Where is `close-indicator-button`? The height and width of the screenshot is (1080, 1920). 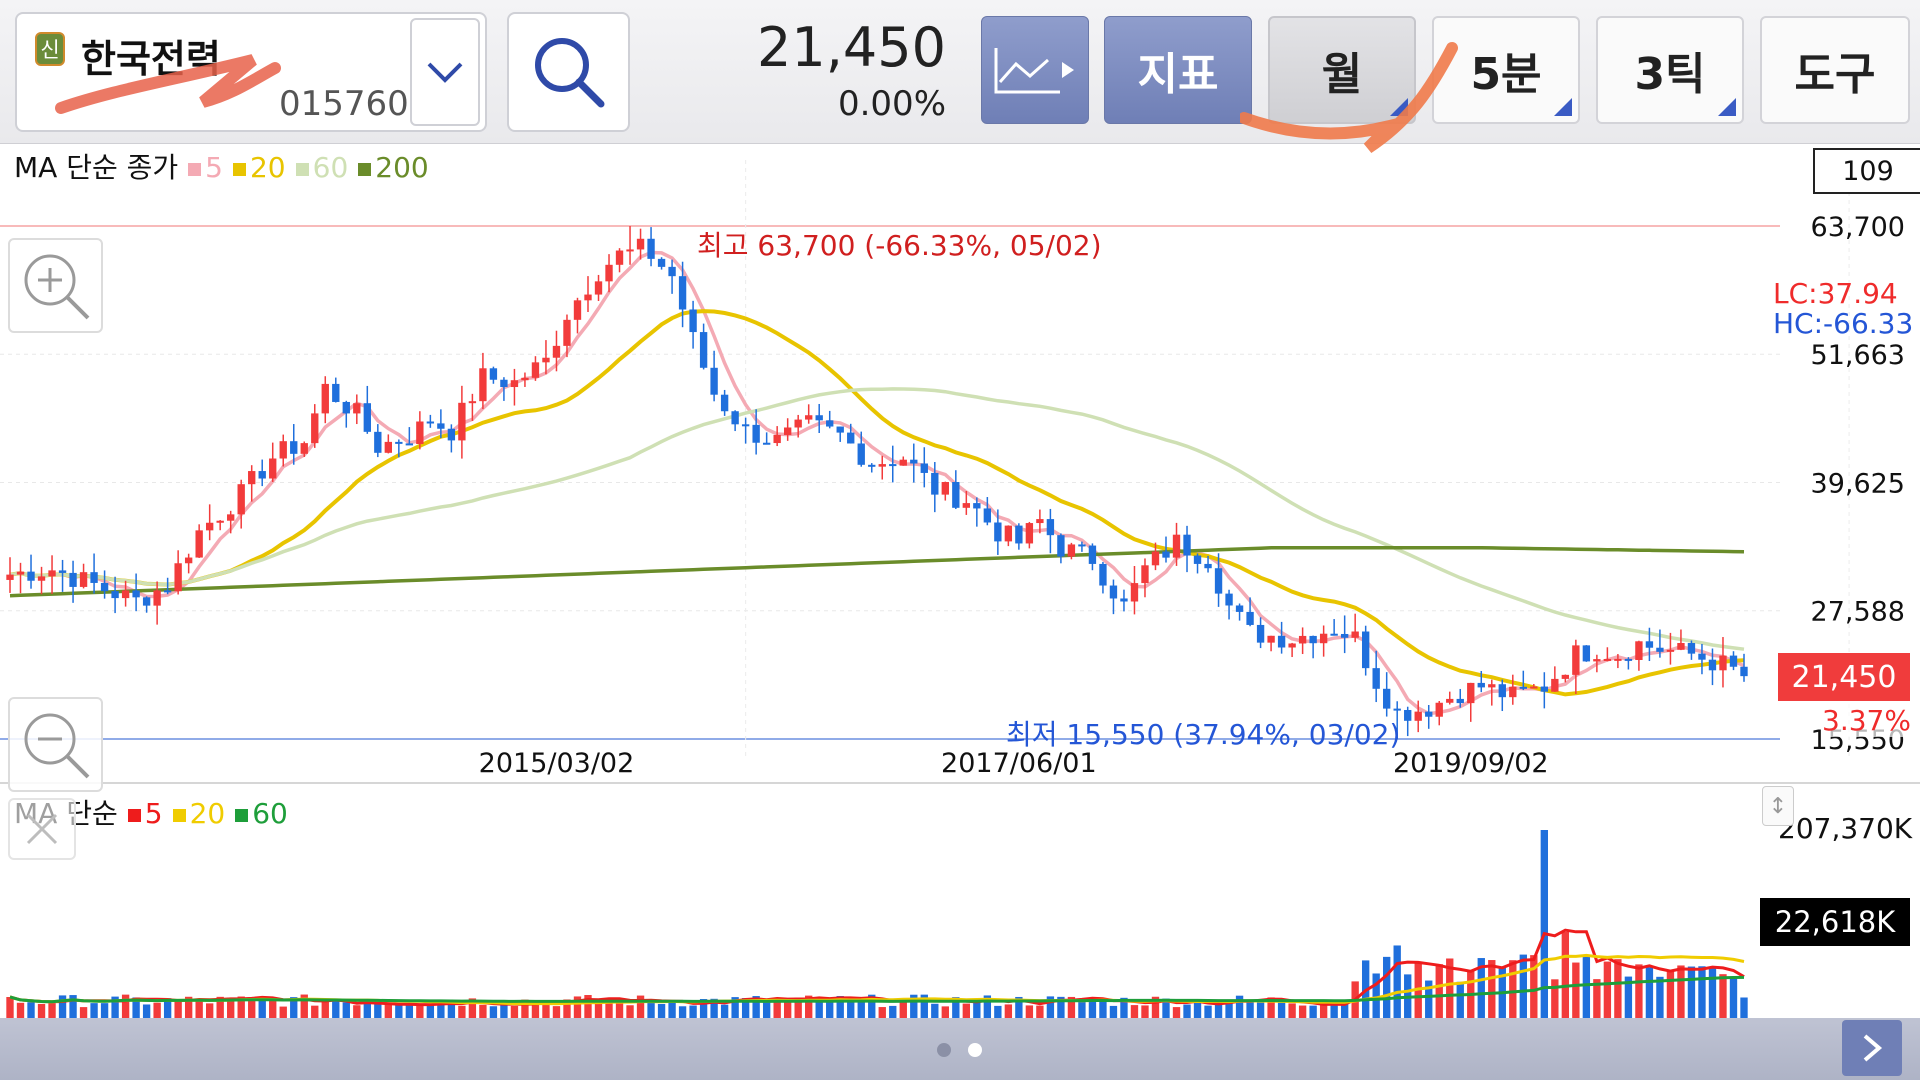 close-indicator-button is located at coordinates (42, 829).